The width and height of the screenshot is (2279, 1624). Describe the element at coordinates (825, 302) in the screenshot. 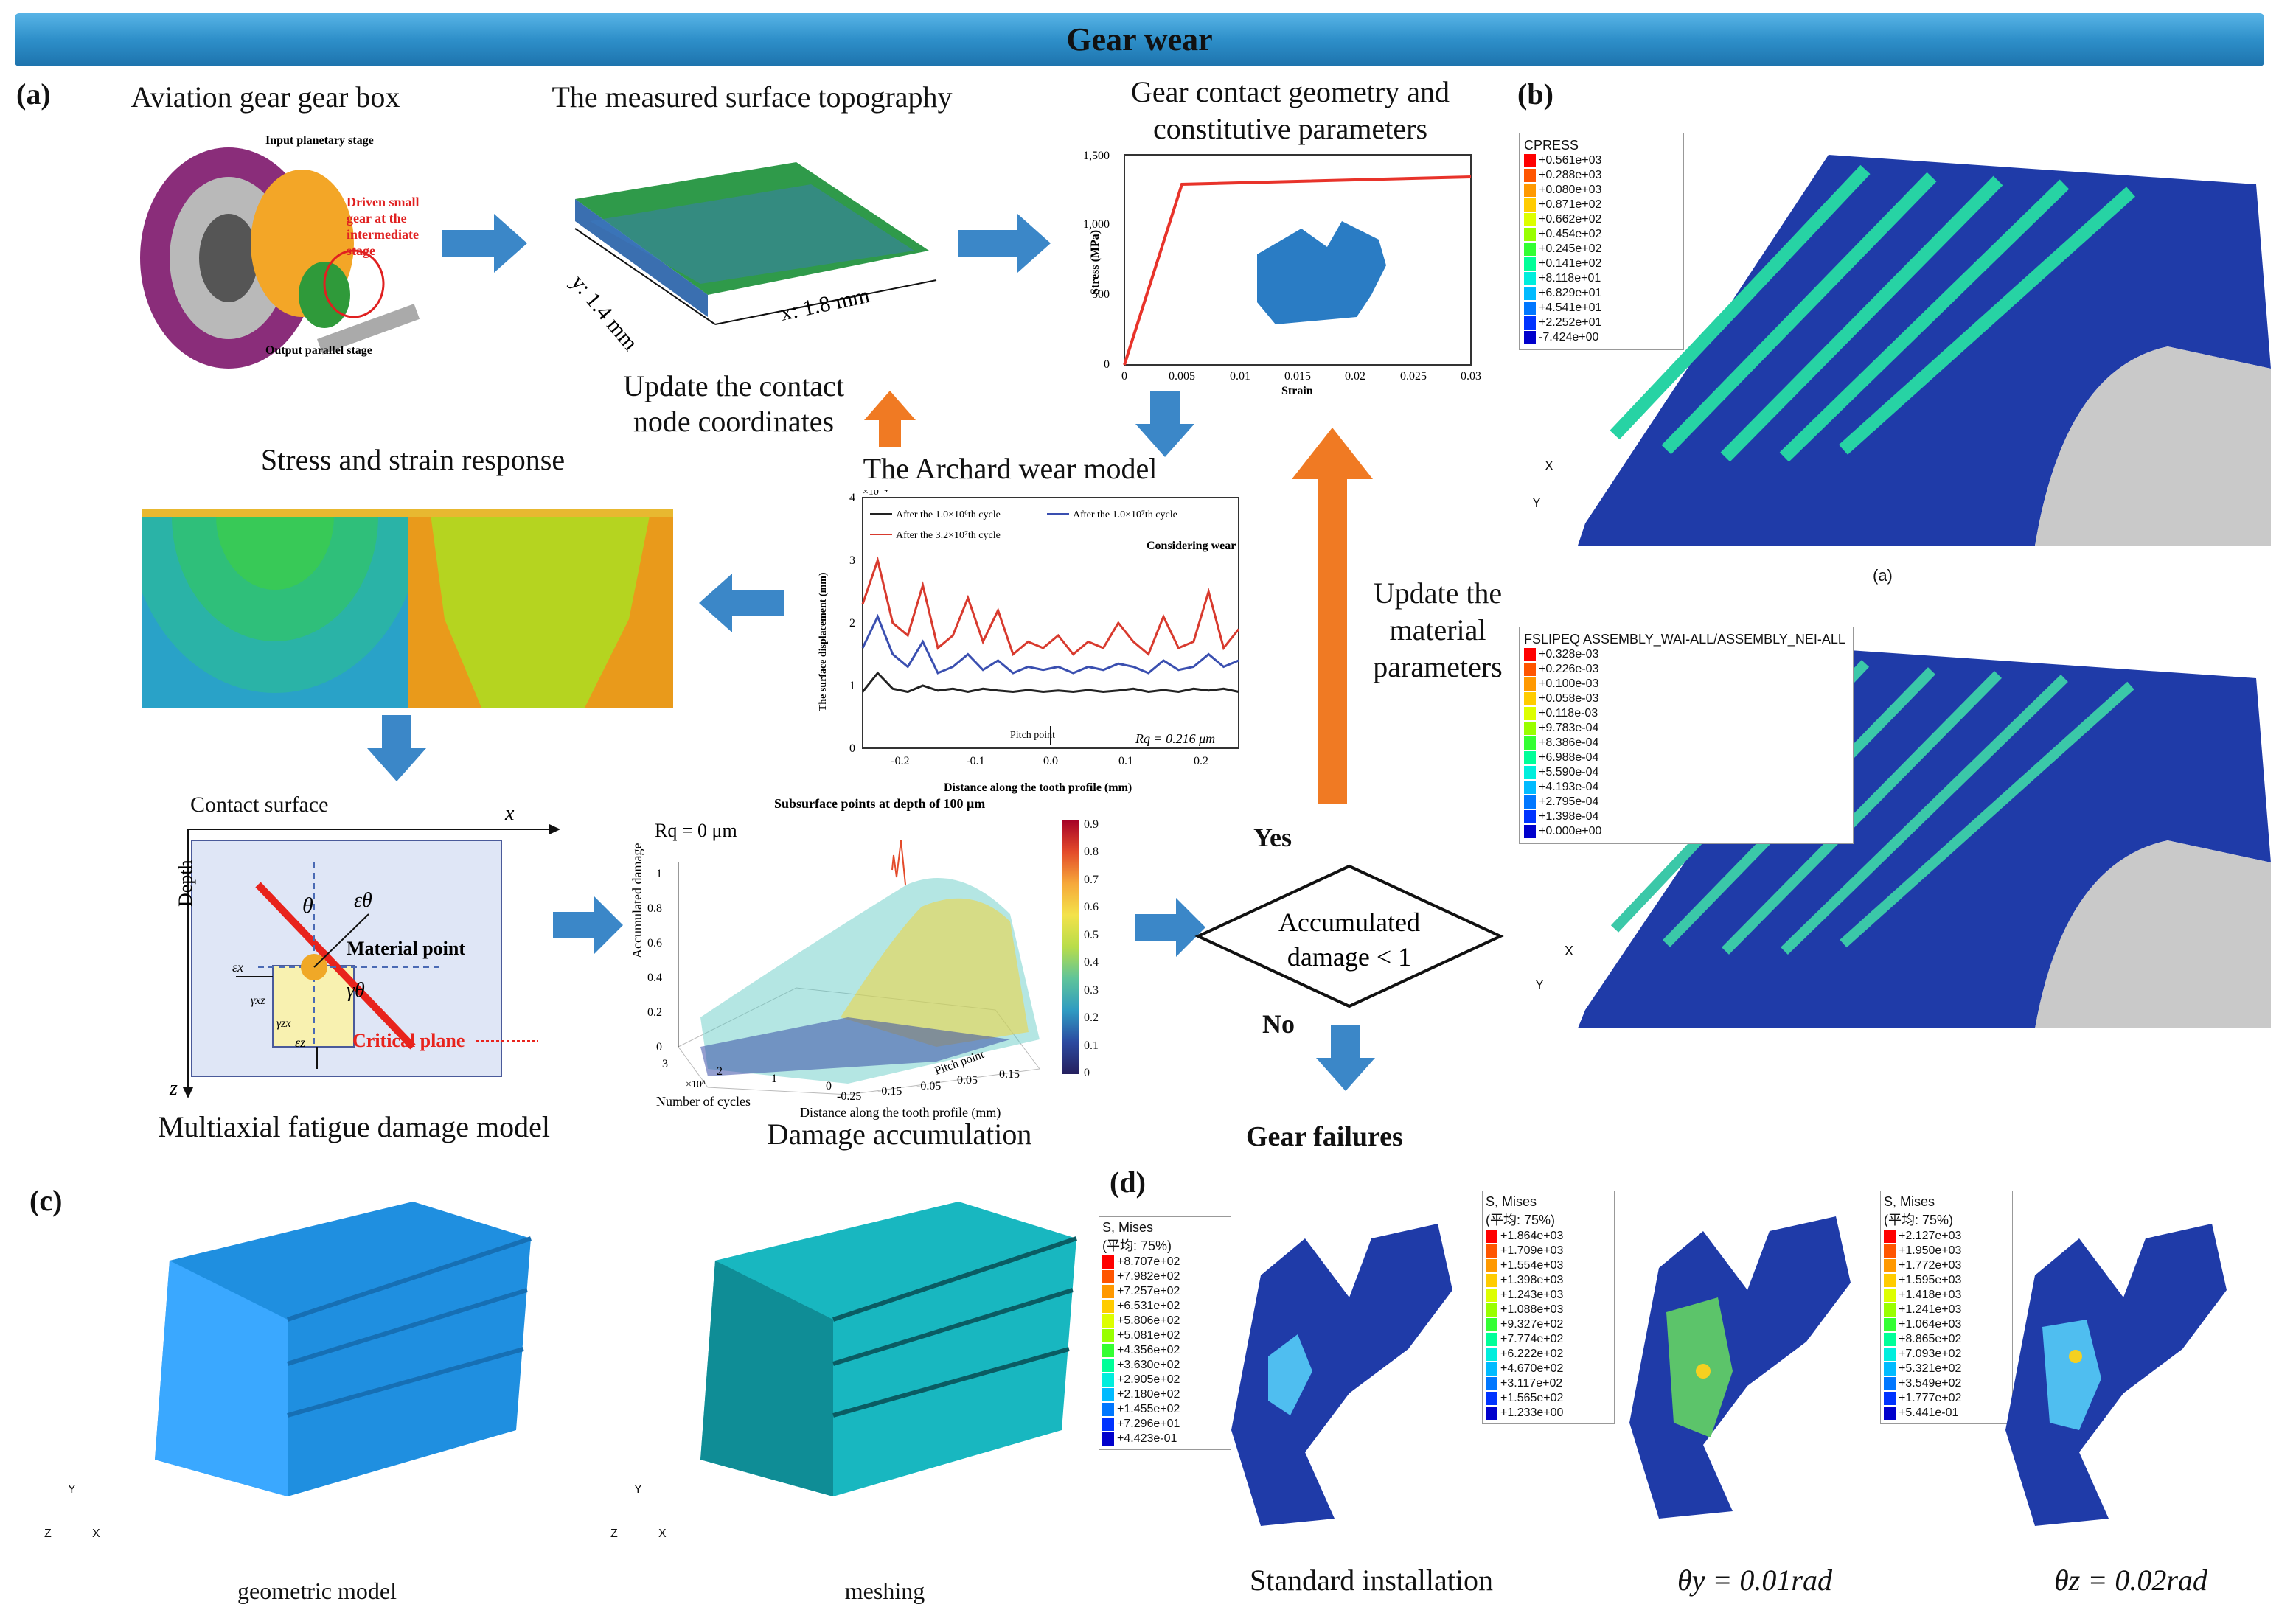

I see `topo-axis-x` at that location.